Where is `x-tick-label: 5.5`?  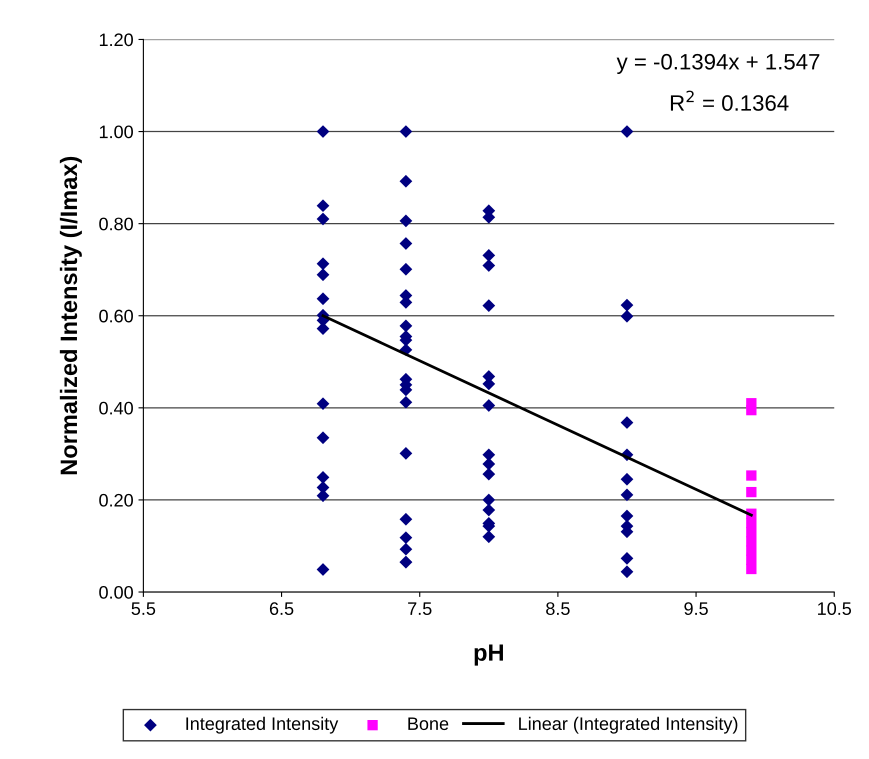
x-tick-label: 5.5 is located at coordinates (144, 609).